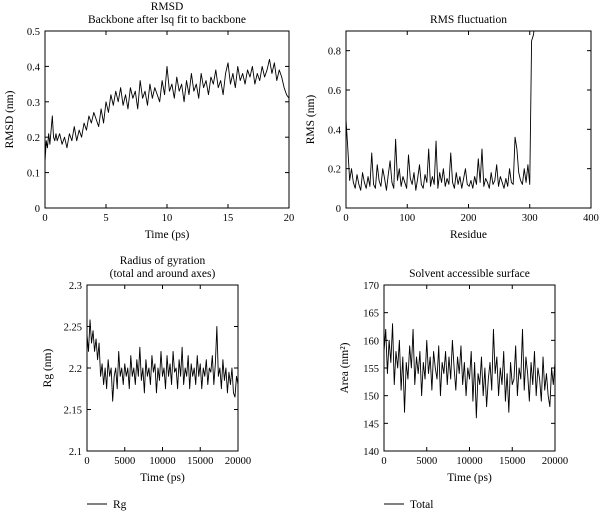 The width and height of the screenshot is (600, 513). Describe the element at coordinates (334, 91) in the screenshot. I see `y-tick-label: 0.6` at that location.